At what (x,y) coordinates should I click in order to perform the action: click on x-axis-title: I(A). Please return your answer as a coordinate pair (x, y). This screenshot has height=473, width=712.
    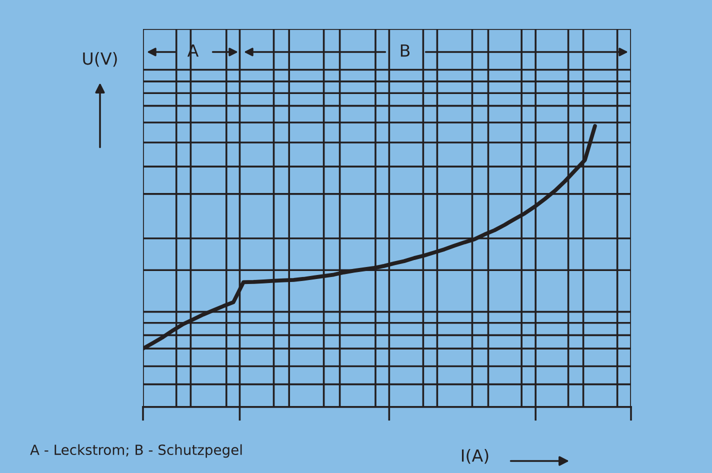
    Looking at the image, I should click on (475, 456).